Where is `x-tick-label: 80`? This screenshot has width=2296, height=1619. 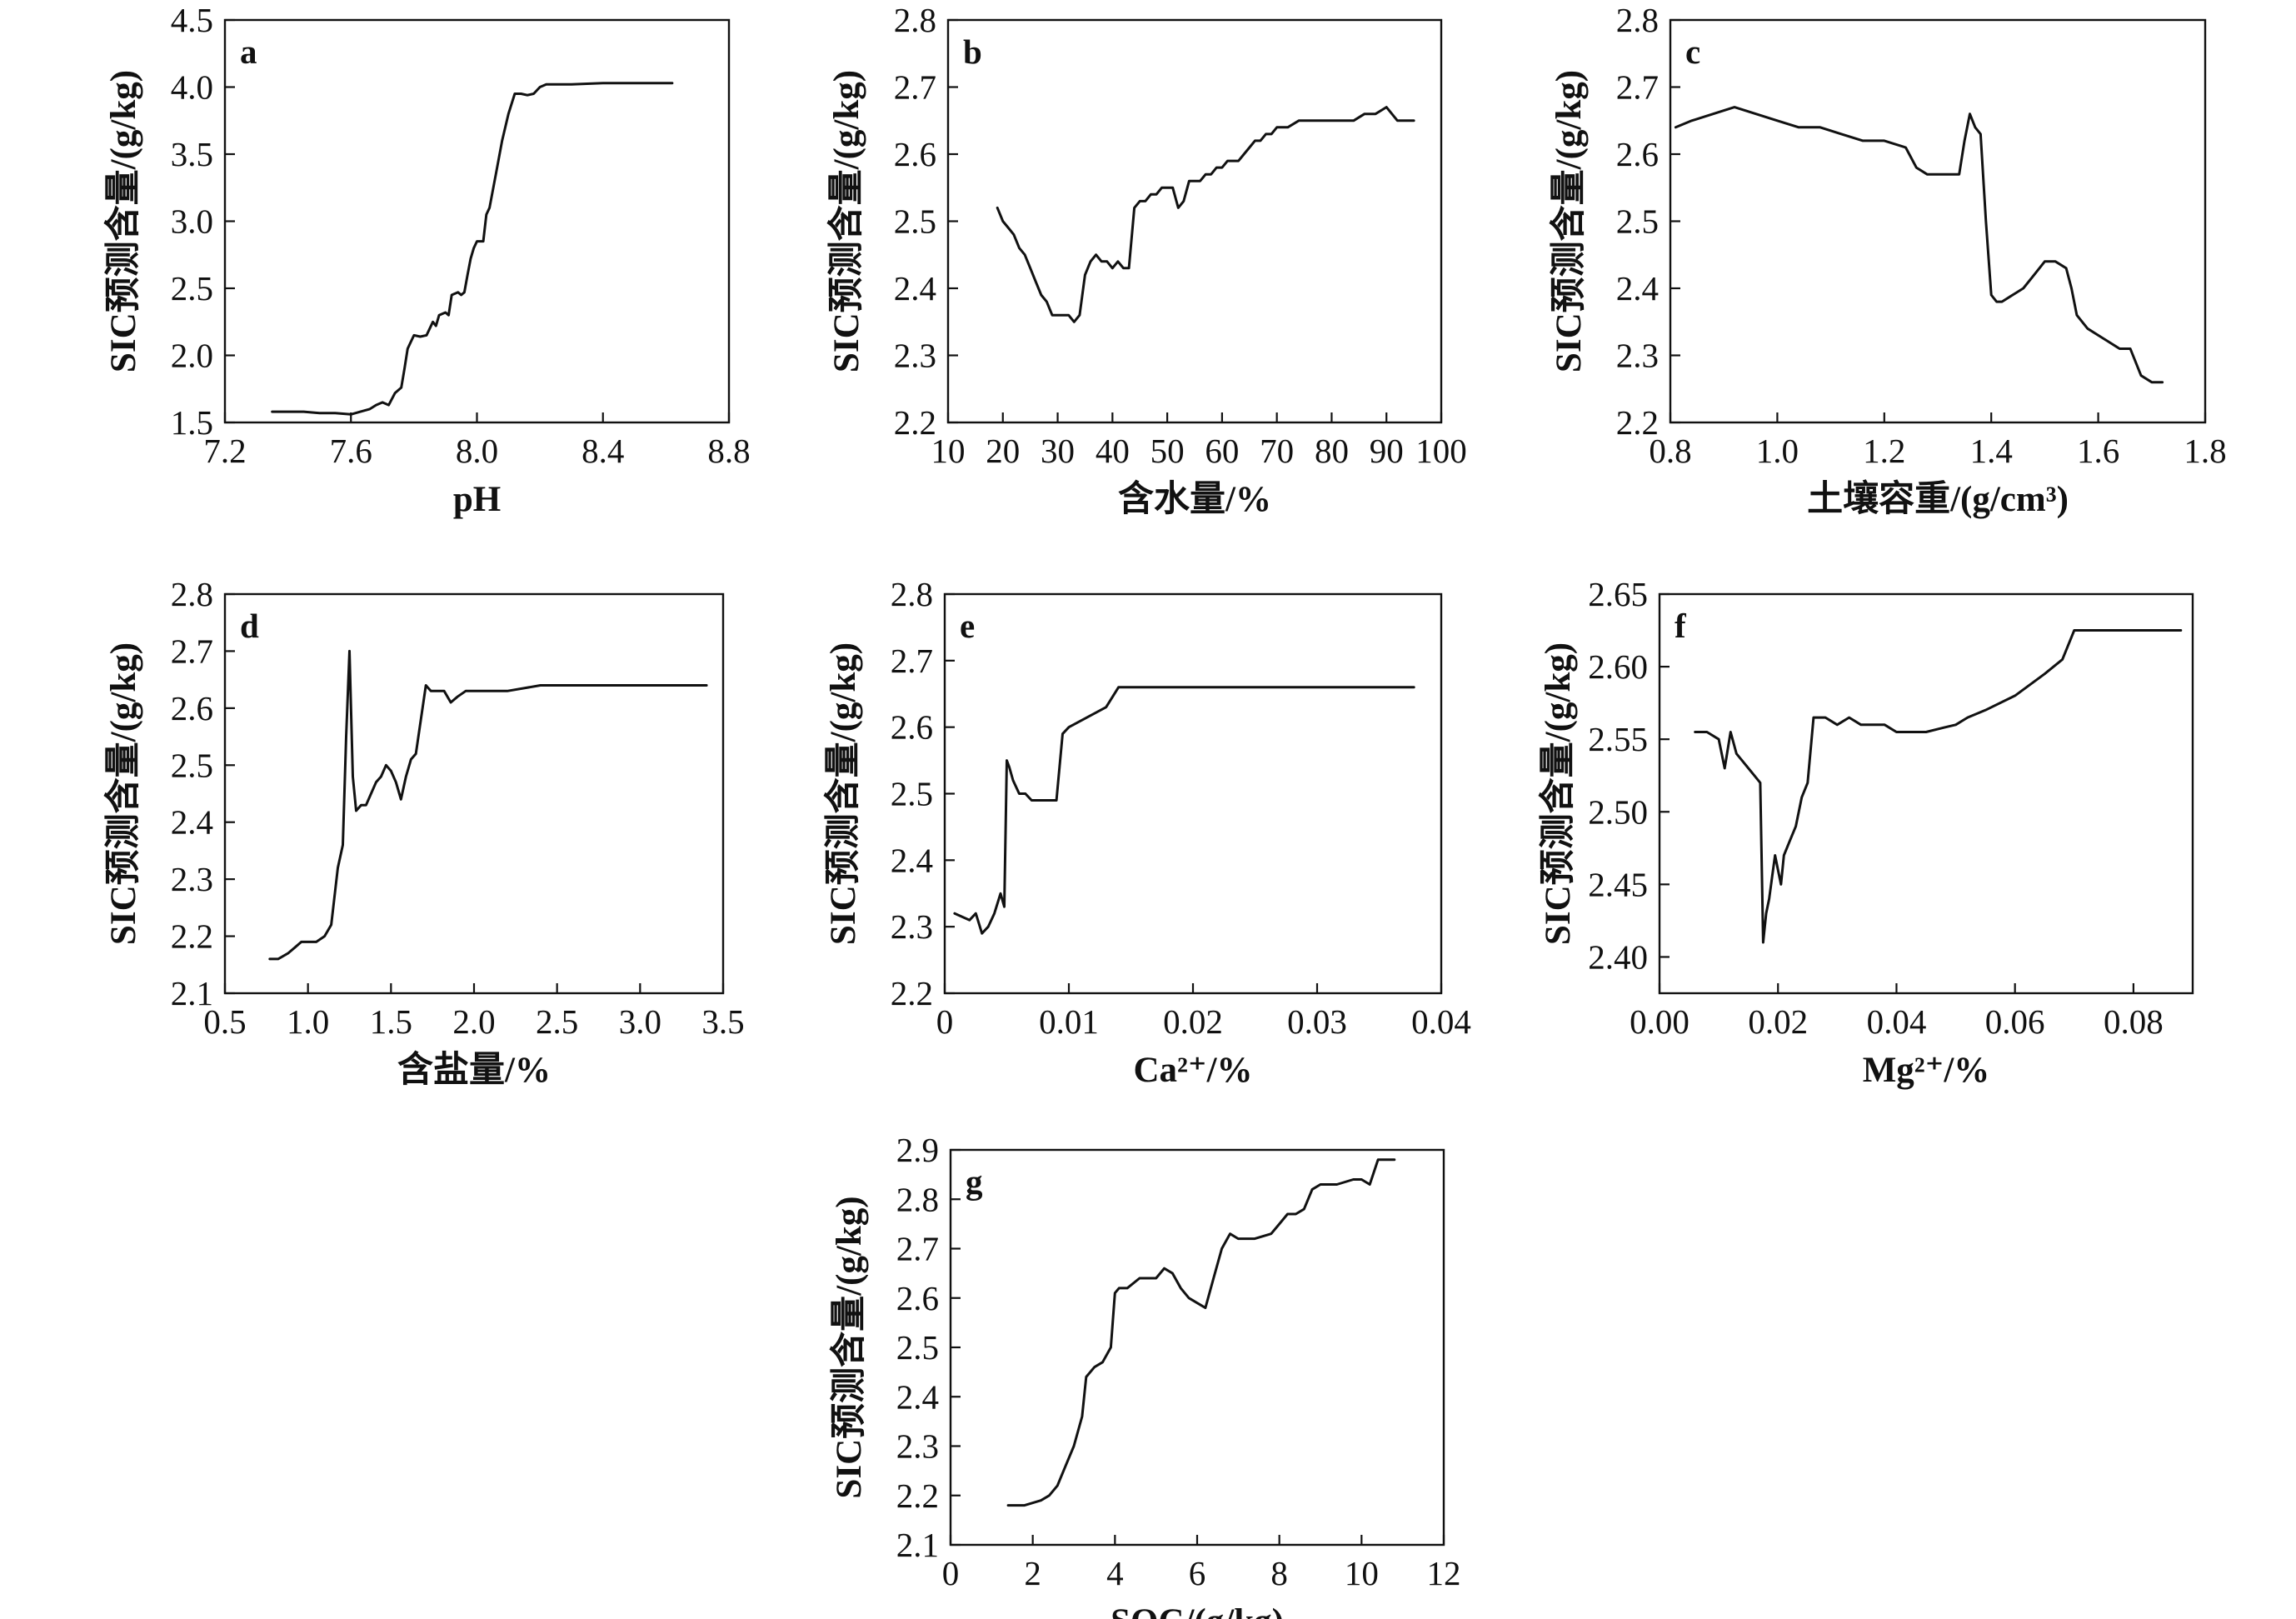
x-tick-label: 80 is located at coordinates (1332, 451).